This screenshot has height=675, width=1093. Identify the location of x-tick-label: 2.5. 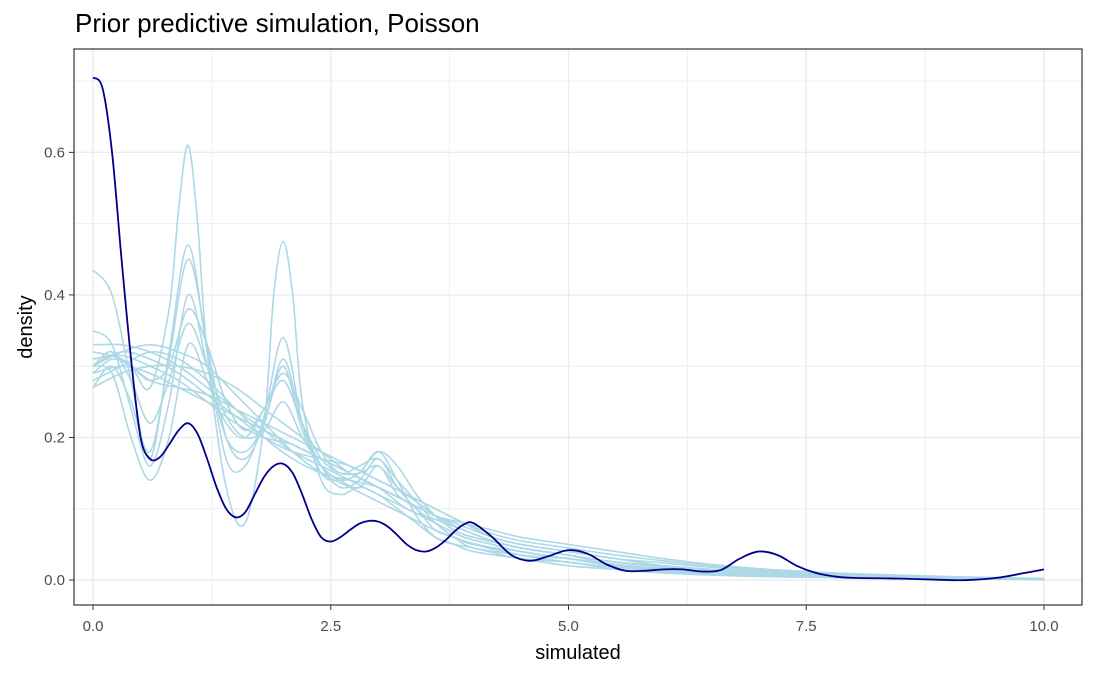
(330, 626).